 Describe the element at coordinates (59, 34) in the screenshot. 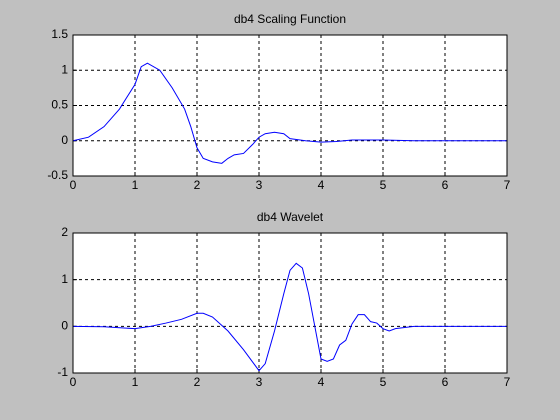

I see `y-tick-label: 1.5` at that location.